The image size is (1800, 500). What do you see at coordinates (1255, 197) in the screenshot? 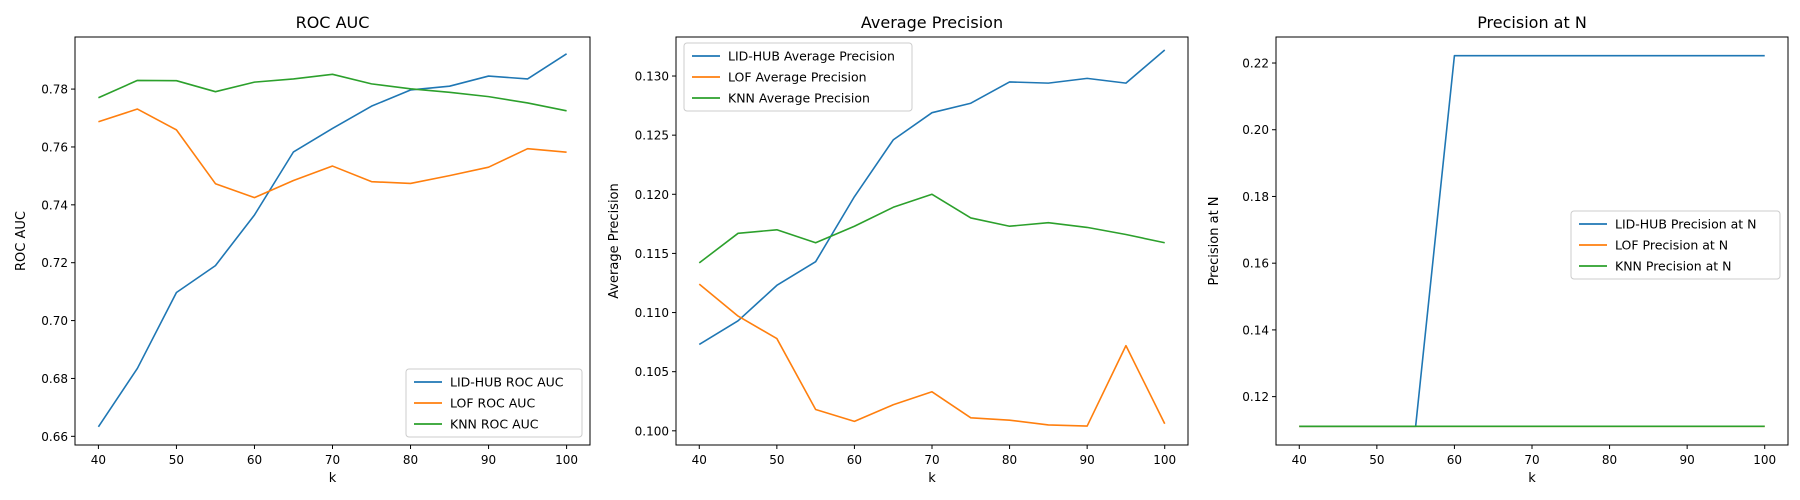
I see `y-tick-label: 0.18` at bounding box center [1255, 197].